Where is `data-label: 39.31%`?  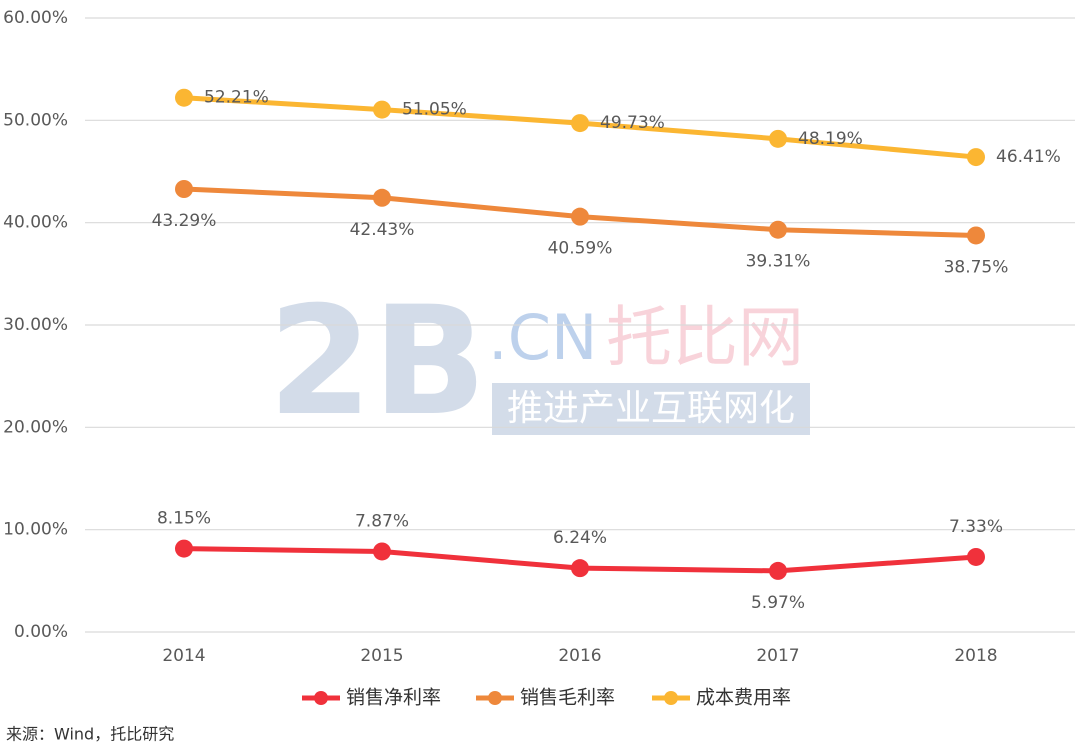
data-label: 39.31% is located at coordinates (778, 262).